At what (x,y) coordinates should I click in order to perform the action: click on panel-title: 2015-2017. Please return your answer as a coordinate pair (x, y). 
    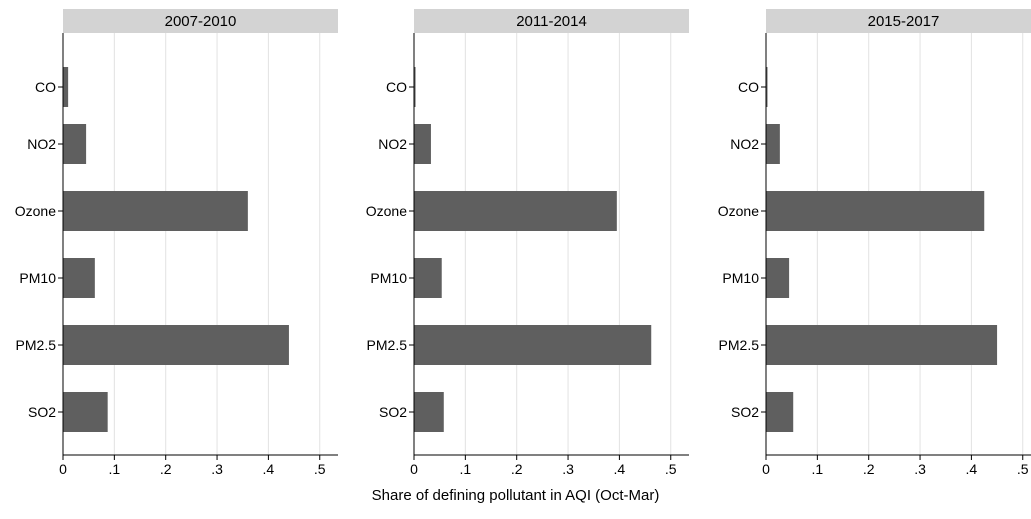
    Looking at the image, I should click on (904, 21).